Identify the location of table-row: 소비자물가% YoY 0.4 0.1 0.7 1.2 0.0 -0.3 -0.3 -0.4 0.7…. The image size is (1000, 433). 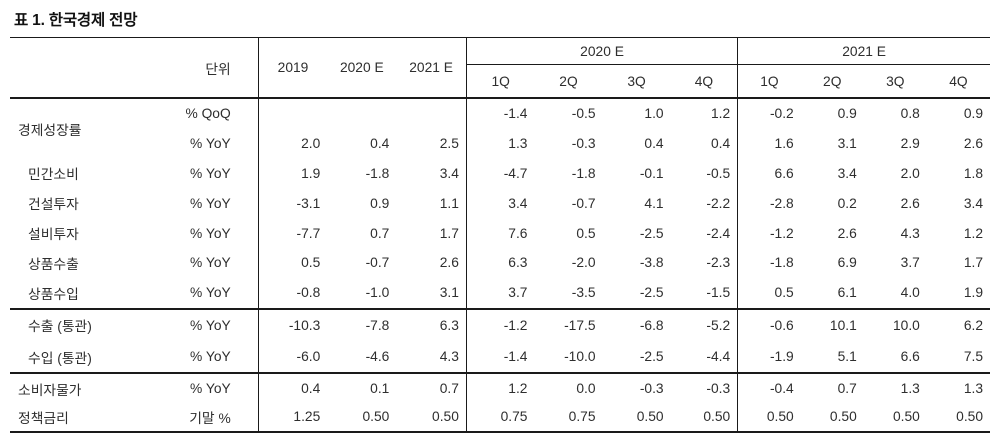
(500, 387).